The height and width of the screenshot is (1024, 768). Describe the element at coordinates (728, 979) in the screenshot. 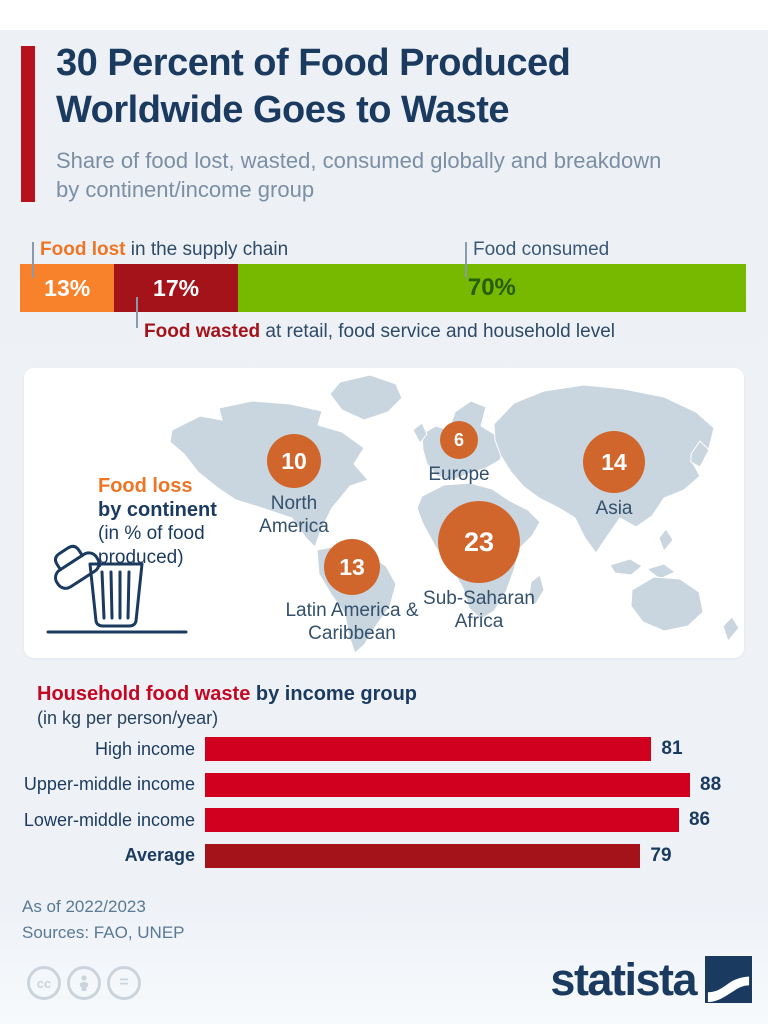

I see `statista-logo-mark` at that location.